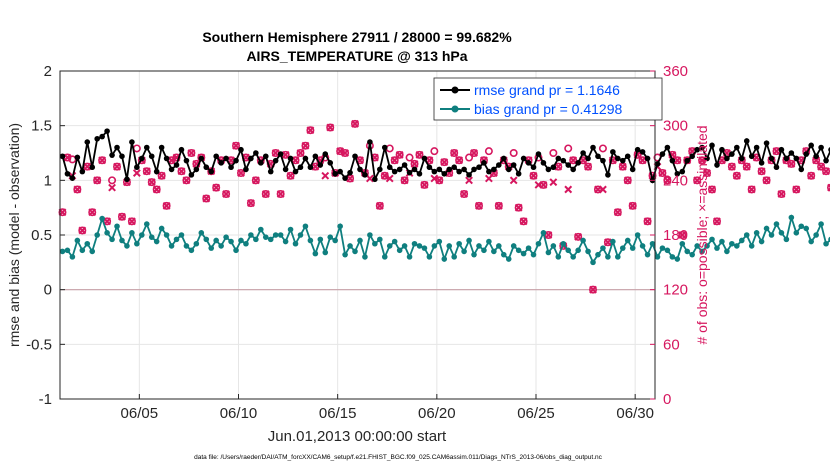  Describe the element at coordinates (675, 126) in the screenshot. I see `y-right-tick-label: 300` at that location.